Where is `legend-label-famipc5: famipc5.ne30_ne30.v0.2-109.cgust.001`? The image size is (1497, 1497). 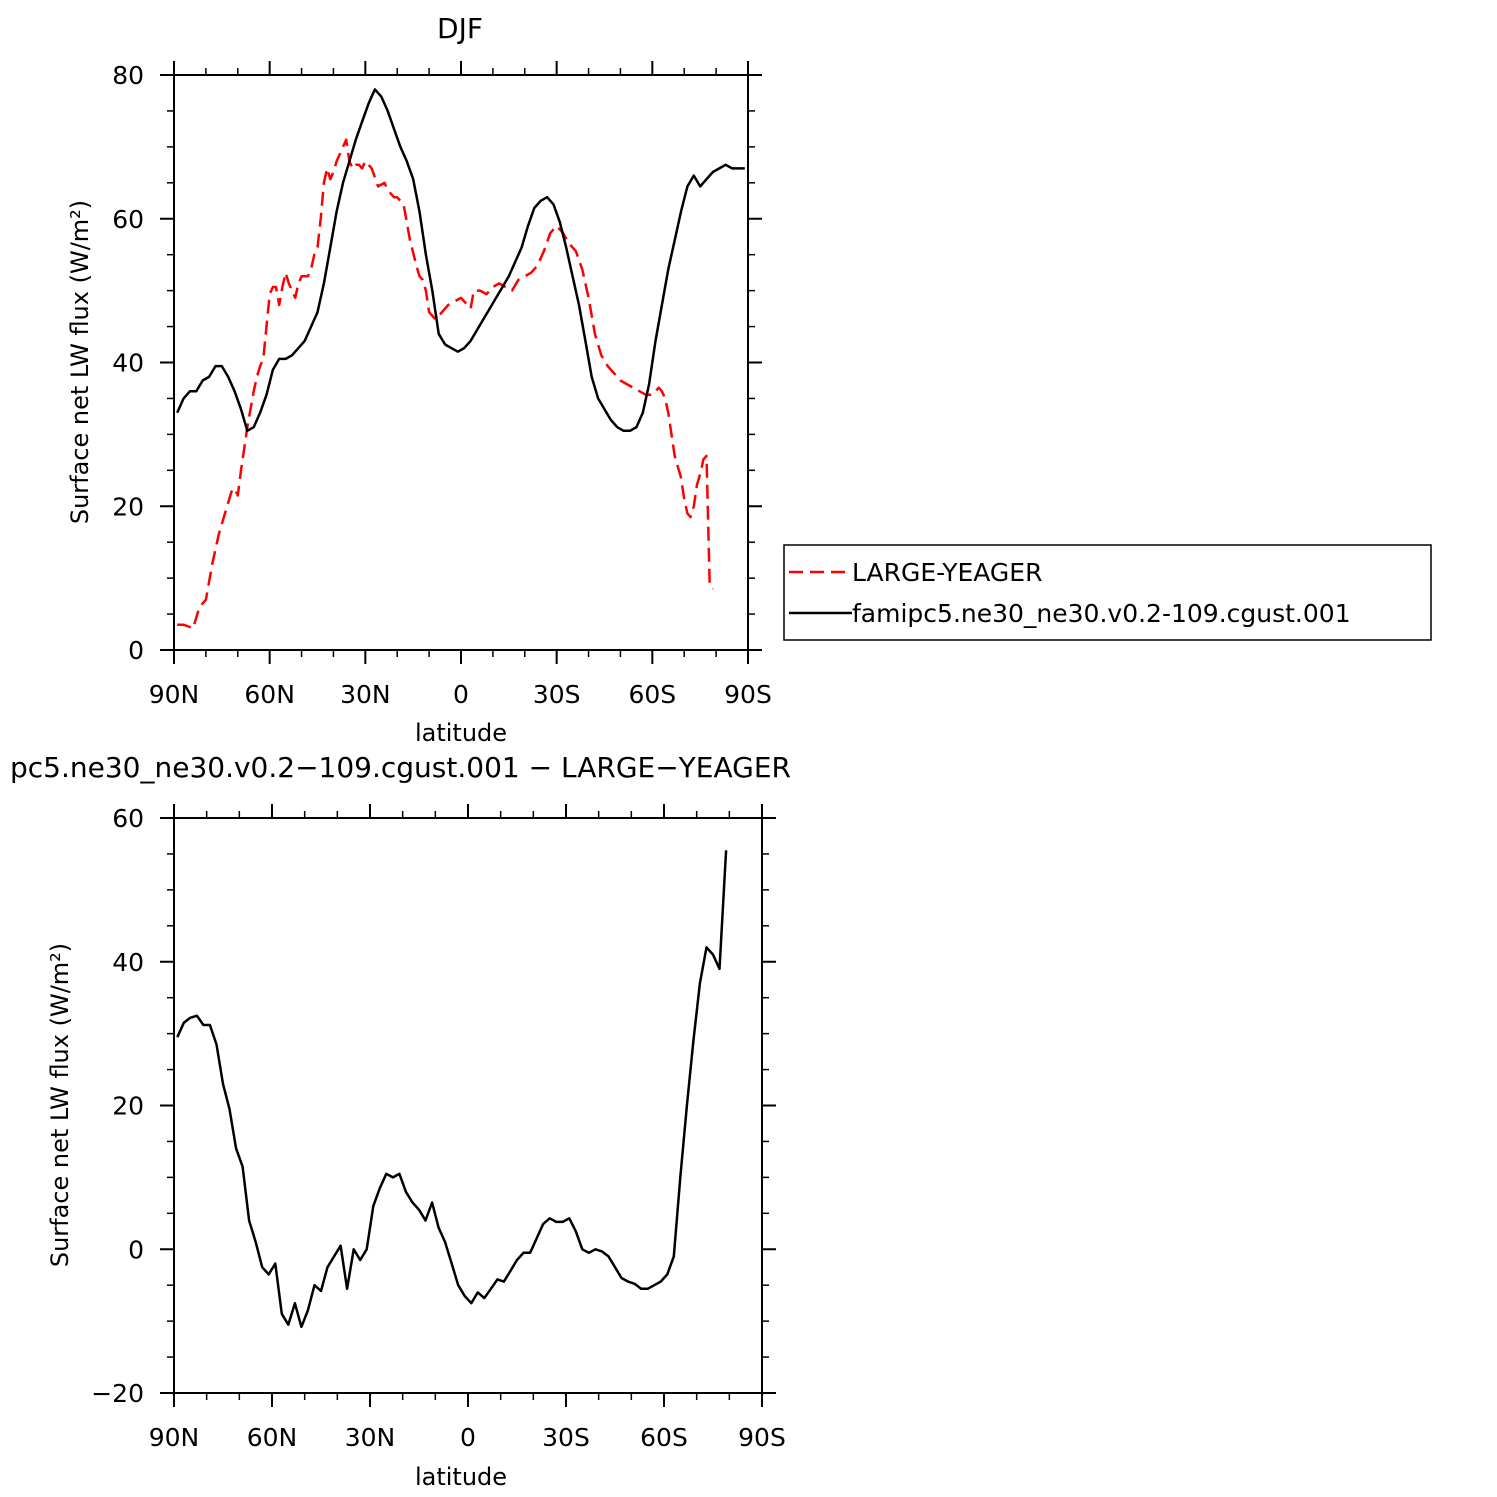
legend-label-famipc5: famipc5.ne30_ne30.v0.2-109.cgust.001 is located at coordinates (1101, 613).